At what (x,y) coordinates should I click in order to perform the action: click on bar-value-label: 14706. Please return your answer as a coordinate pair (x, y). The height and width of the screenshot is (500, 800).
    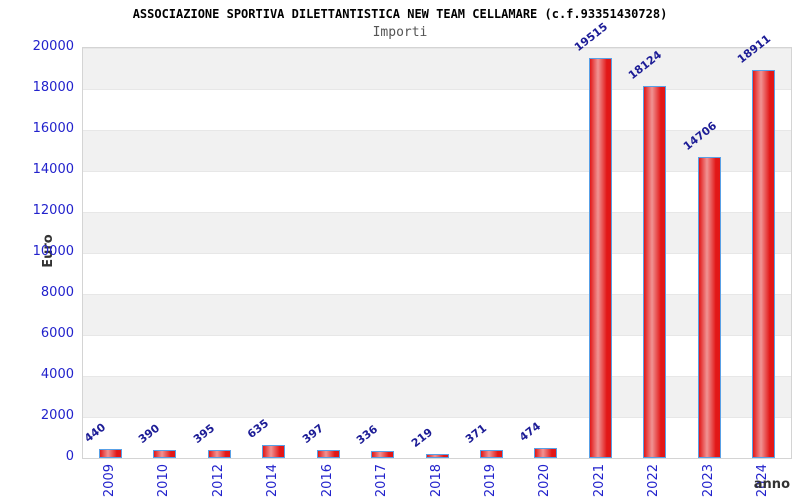
    Looking at the image, I should click on (700, 136).